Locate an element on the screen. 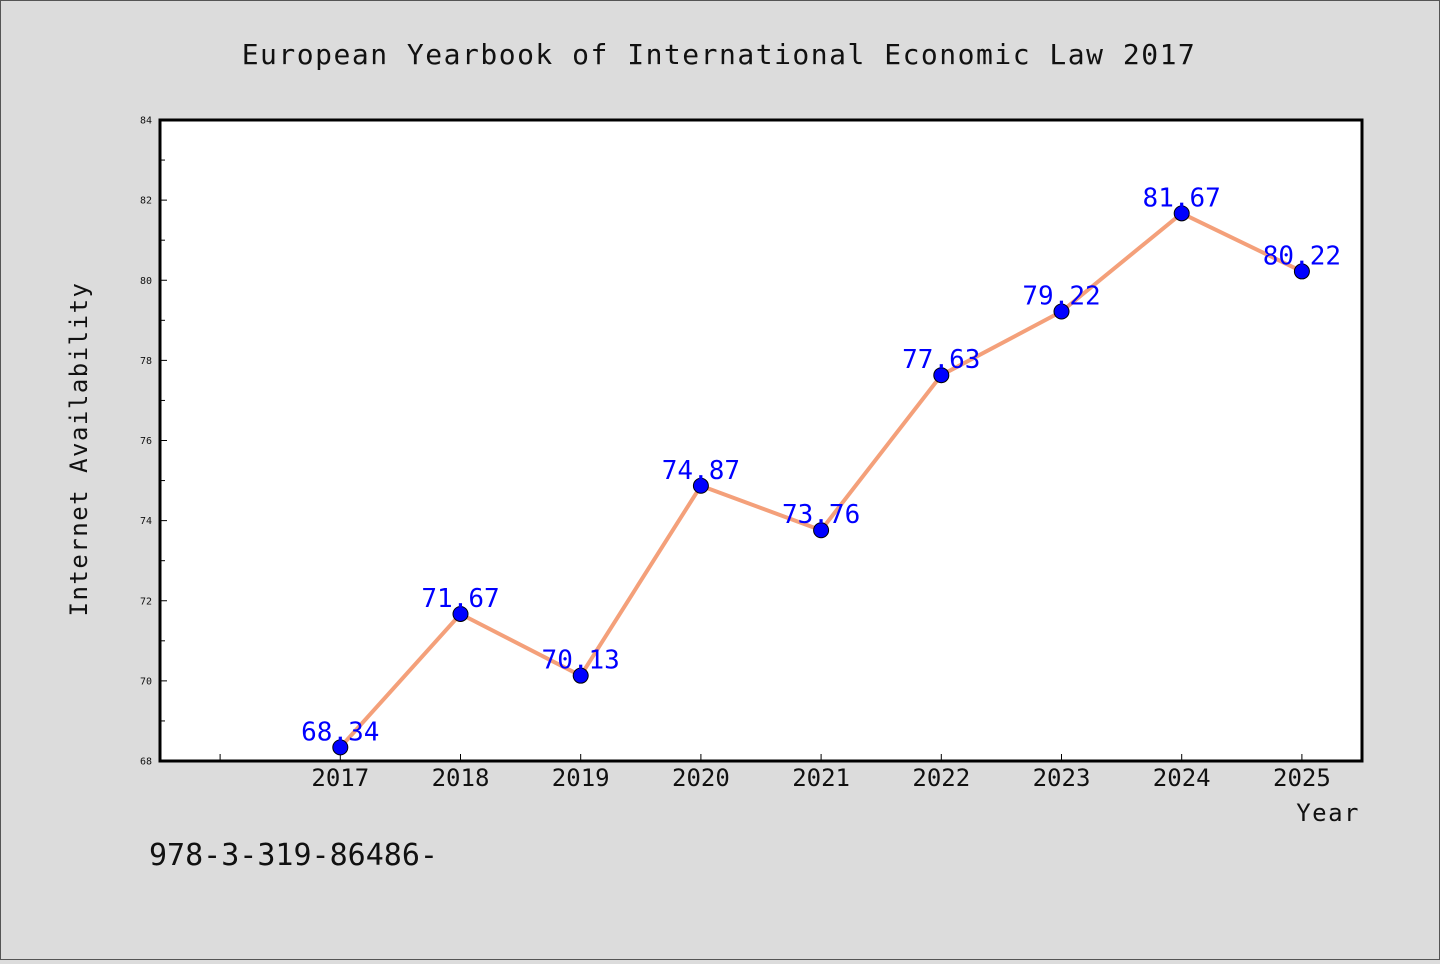 Image resolution: width=1440 pixels, height=964 pixels. y-tick-label: 78 is located at coordinates (146, 361).